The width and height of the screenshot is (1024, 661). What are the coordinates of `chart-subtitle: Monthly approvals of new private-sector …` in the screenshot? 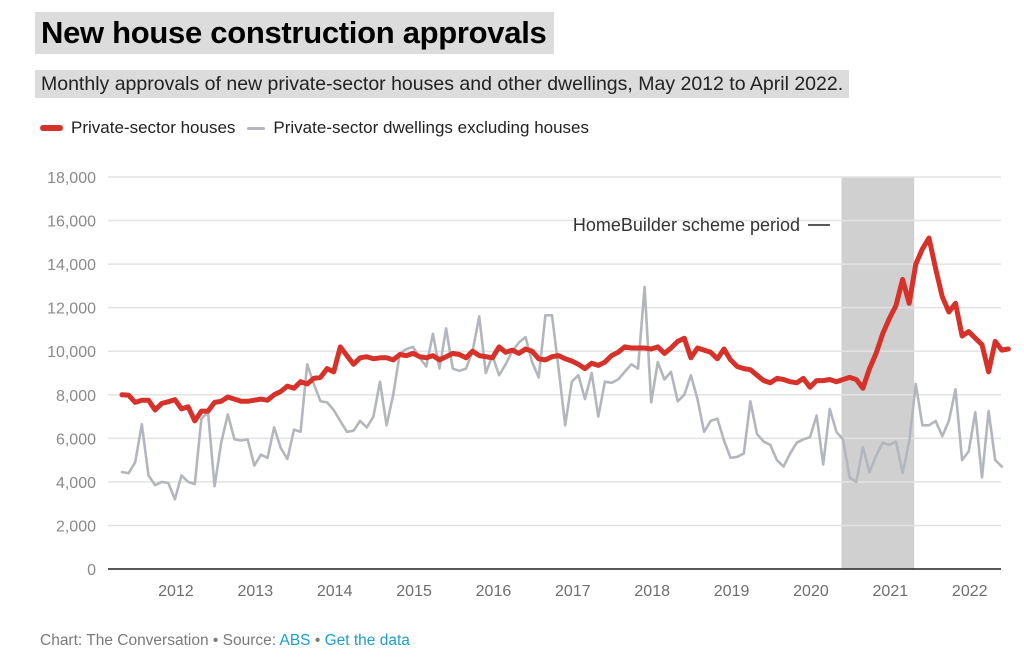 It's located at (442, 84).